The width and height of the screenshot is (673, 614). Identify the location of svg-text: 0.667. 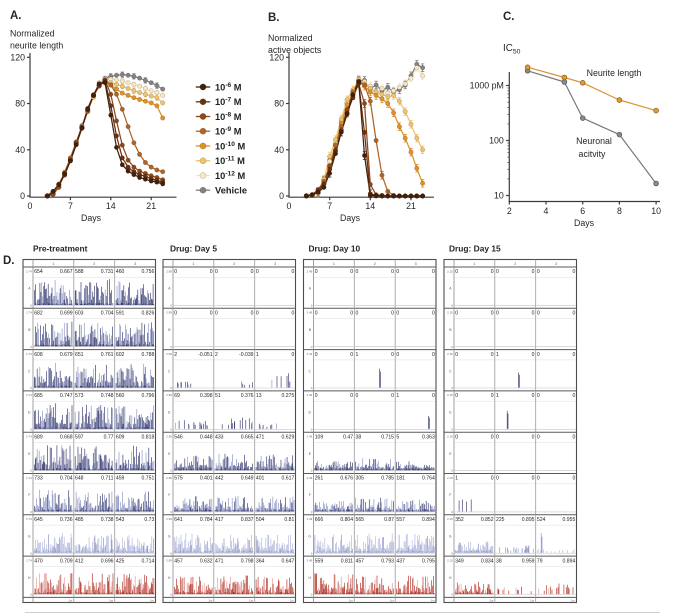
(66, 272).